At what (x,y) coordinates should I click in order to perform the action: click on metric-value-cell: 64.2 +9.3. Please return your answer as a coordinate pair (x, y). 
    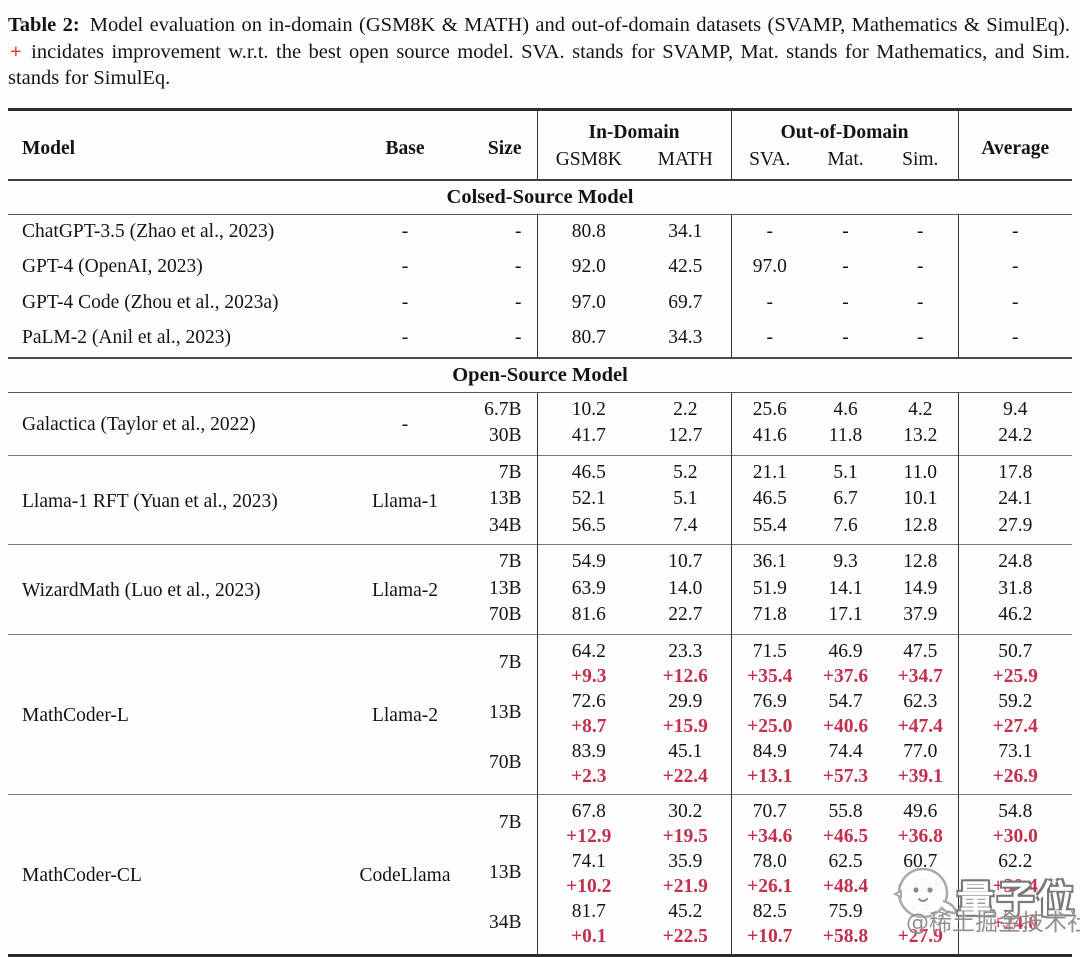
    Looking at the image, I should click on (588, 661).